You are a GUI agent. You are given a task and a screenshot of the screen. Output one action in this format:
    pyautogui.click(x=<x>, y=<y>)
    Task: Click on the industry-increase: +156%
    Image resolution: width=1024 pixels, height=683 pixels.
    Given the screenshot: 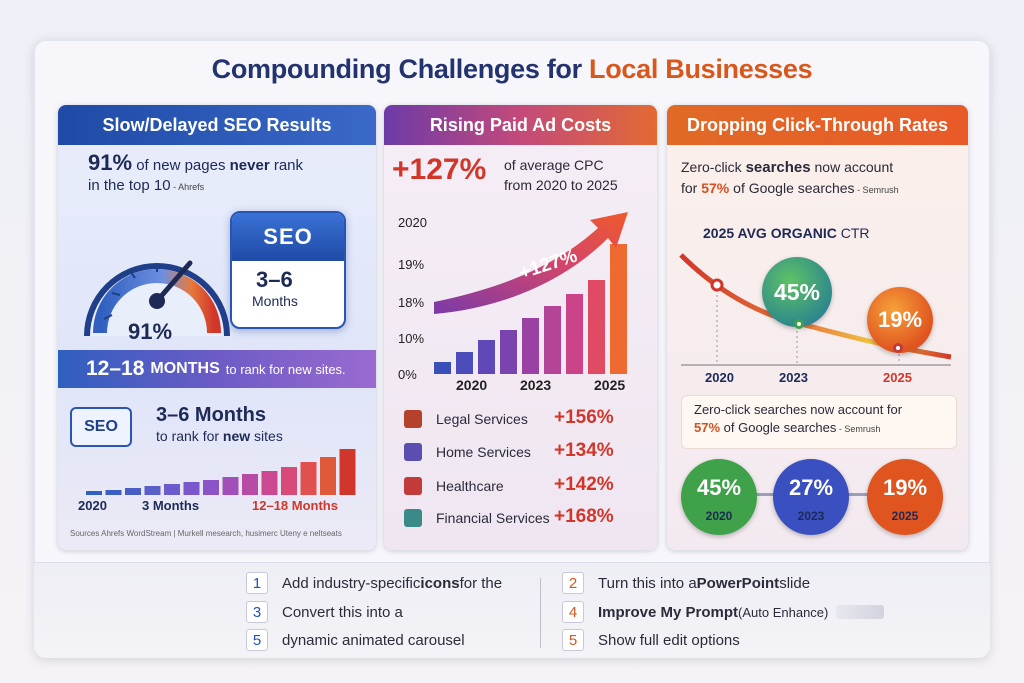 What is the action you would take?
    pyautogui.click(x=584, y=417)
    